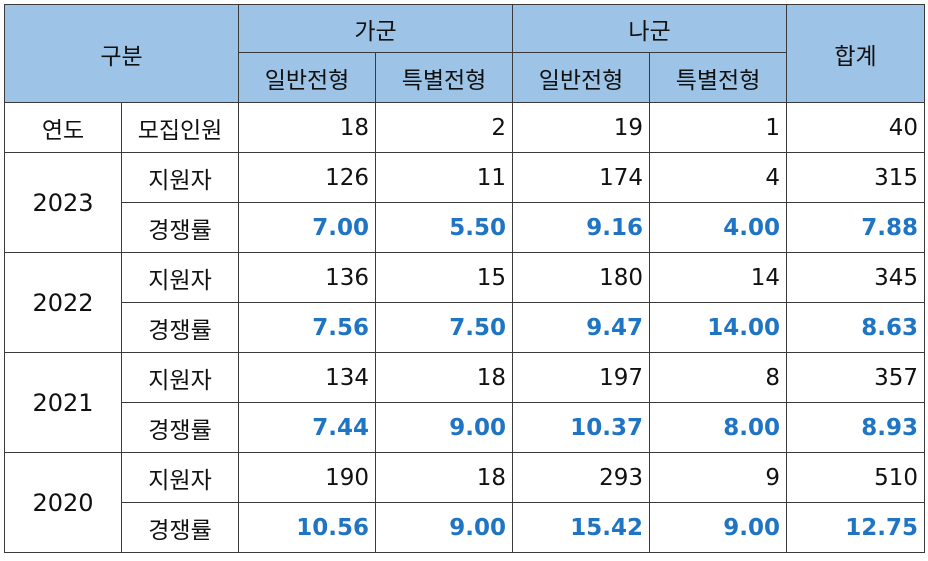 Image resolution: width=928 pixels, height=561 pixels. Describe the element at coordinates (856, 177) in the screenshot. I see `applicants-total: 315` at that location.